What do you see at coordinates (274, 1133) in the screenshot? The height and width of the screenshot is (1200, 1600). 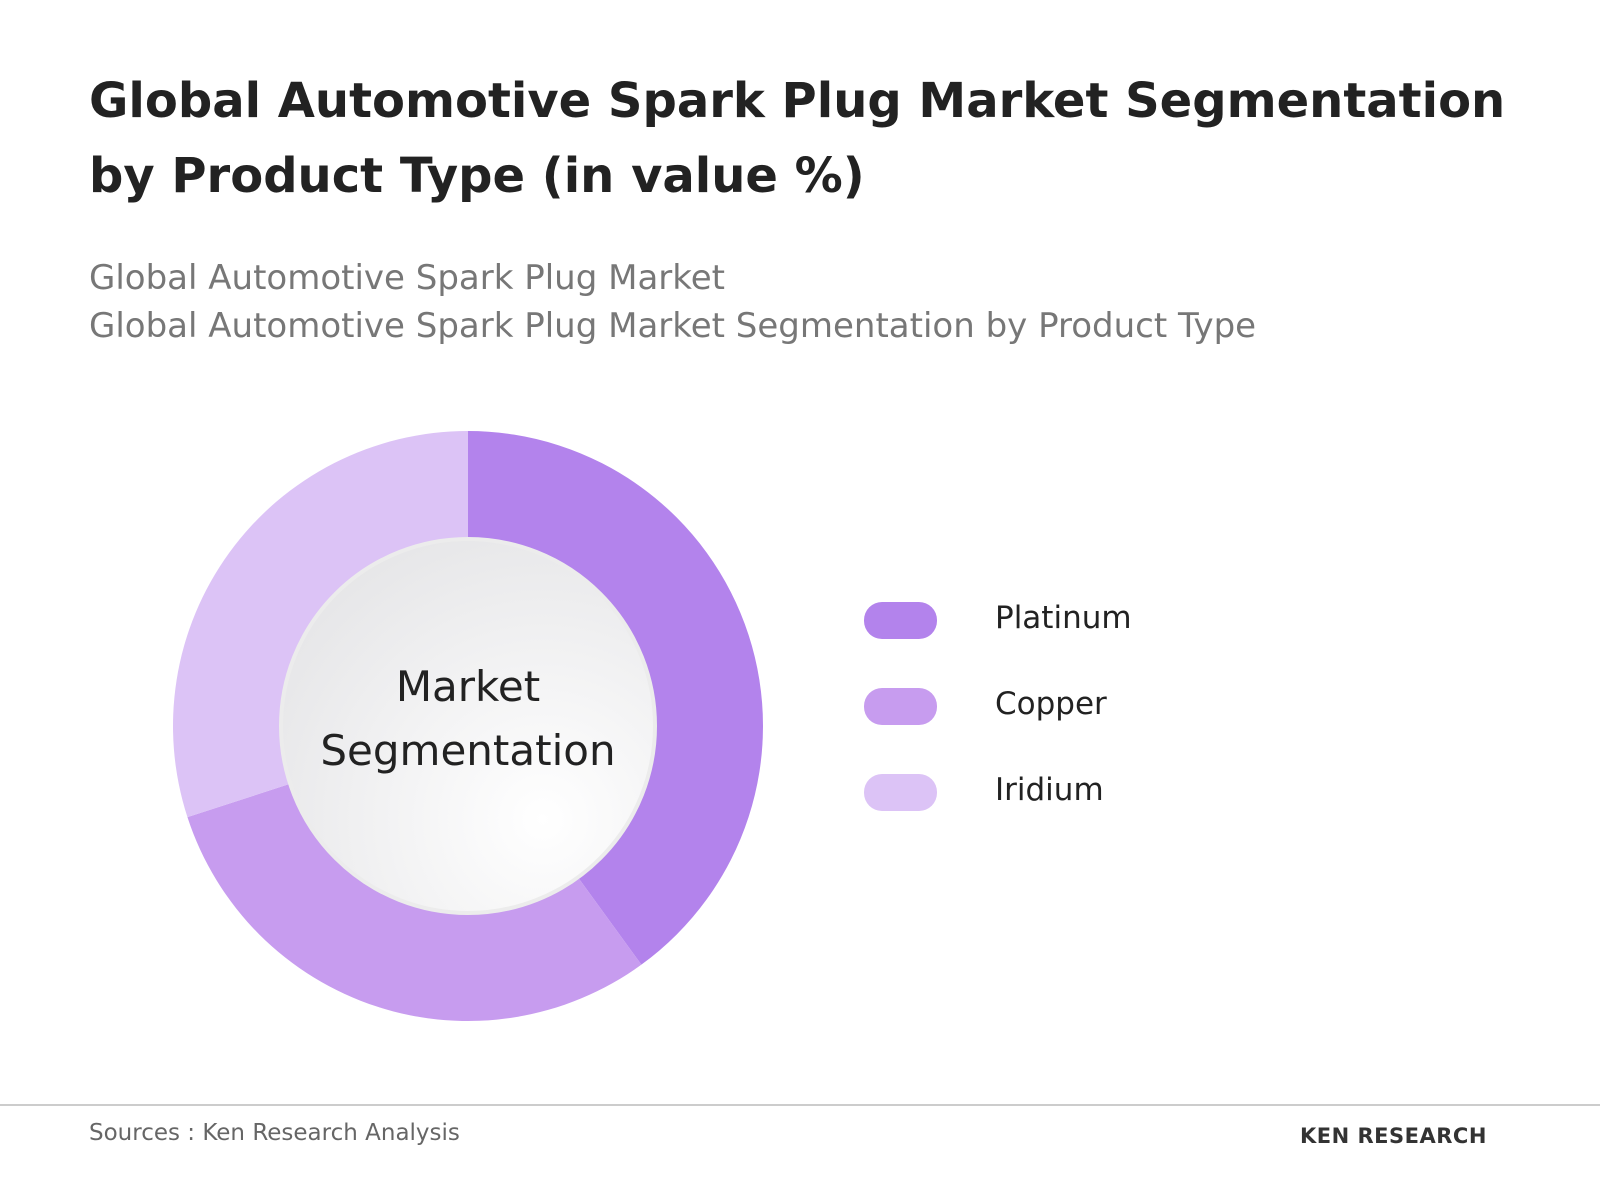 I see `source: Sources : Ken Research Analysis` at bounding box center [274, 1133].